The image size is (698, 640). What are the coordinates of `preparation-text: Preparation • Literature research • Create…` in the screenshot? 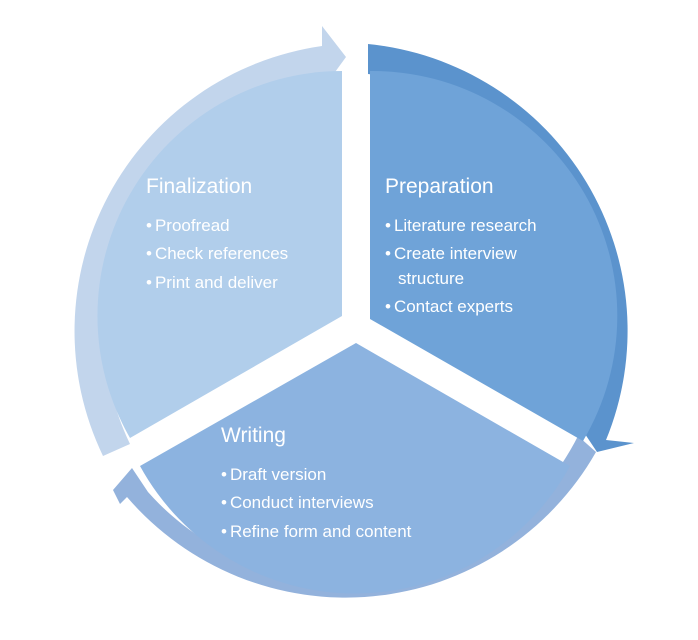 It's located at (461, 245).